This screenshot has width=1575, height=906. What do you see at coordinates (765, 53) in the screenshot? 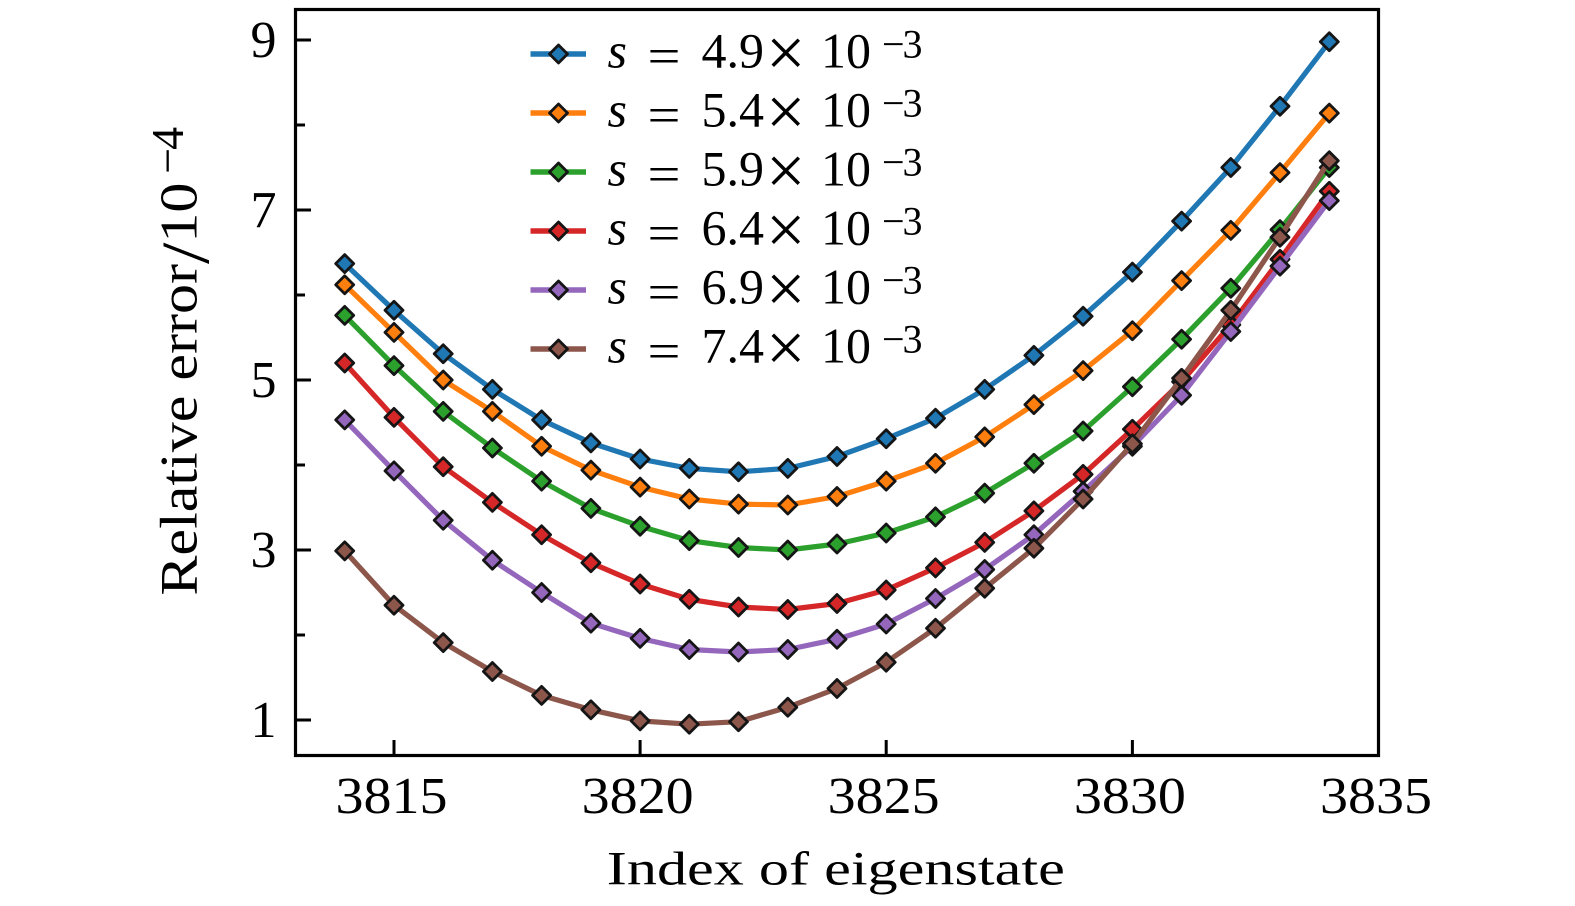
I see `svg-text:s=4.9×10−3: s = 4.9× 10 −3` at bounding box center [765, 53].